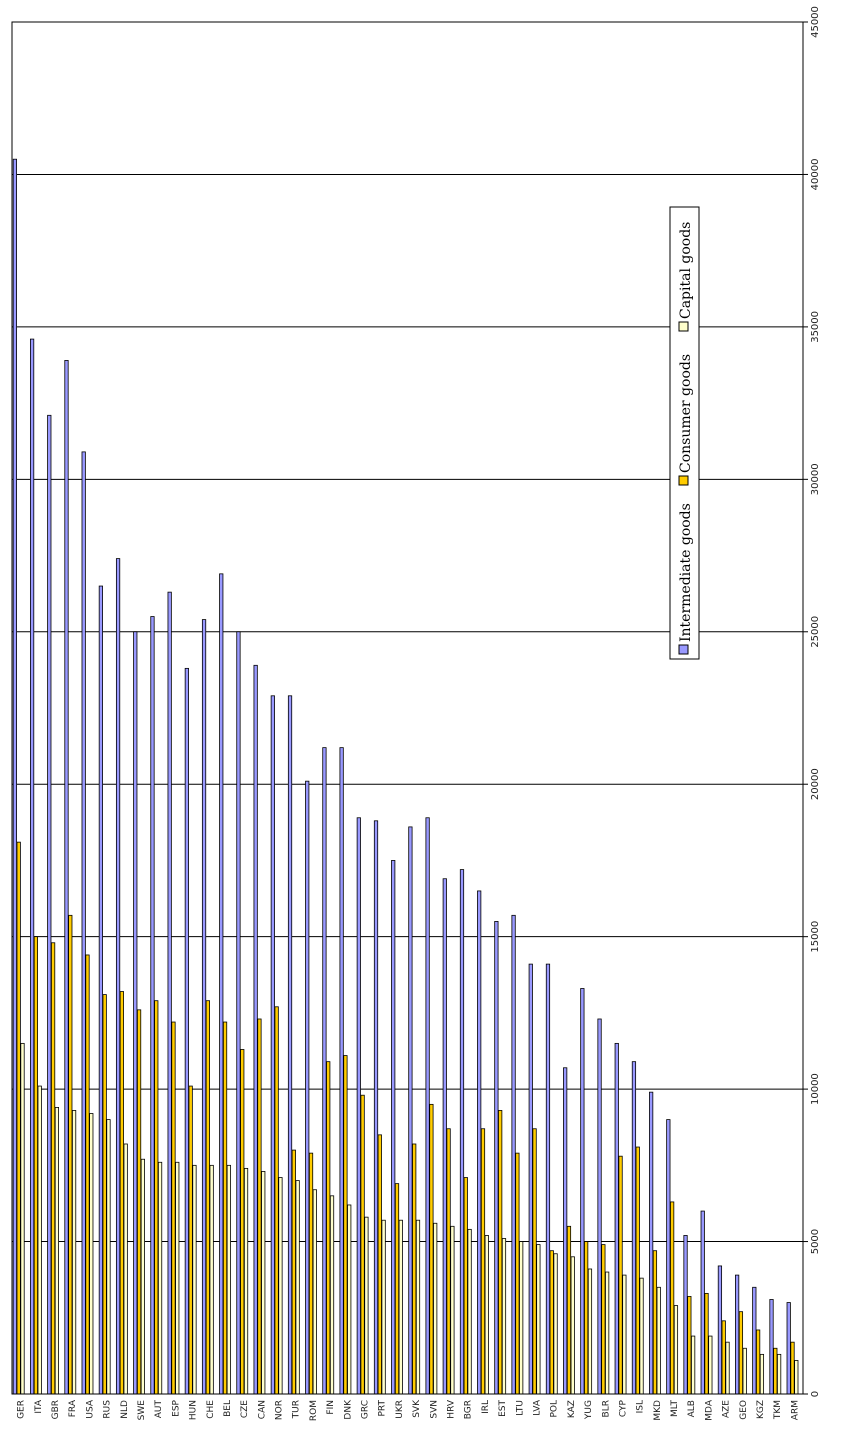 This screenshot has width=841, height=1431. What do you see at coordinates (758, 1362) in the screenshot?
I see `bar-consumer-goods-kgz` at bounding box center [758, 1362].